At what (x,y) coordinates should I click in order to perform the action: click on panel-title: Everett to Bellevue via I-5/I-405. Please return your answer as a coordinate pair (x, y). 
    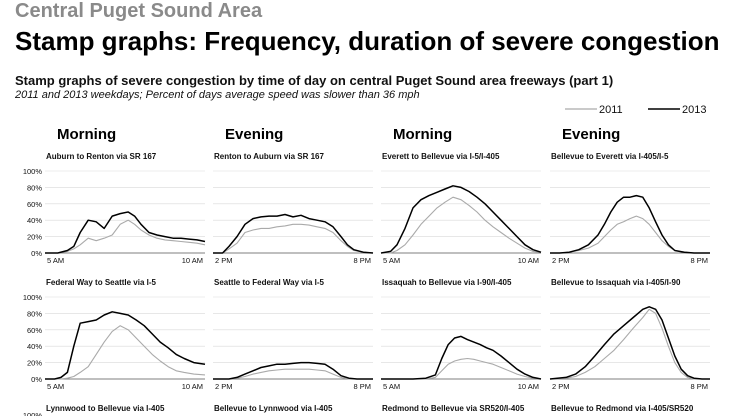
    Looking at the image, I should click on (441, 156).